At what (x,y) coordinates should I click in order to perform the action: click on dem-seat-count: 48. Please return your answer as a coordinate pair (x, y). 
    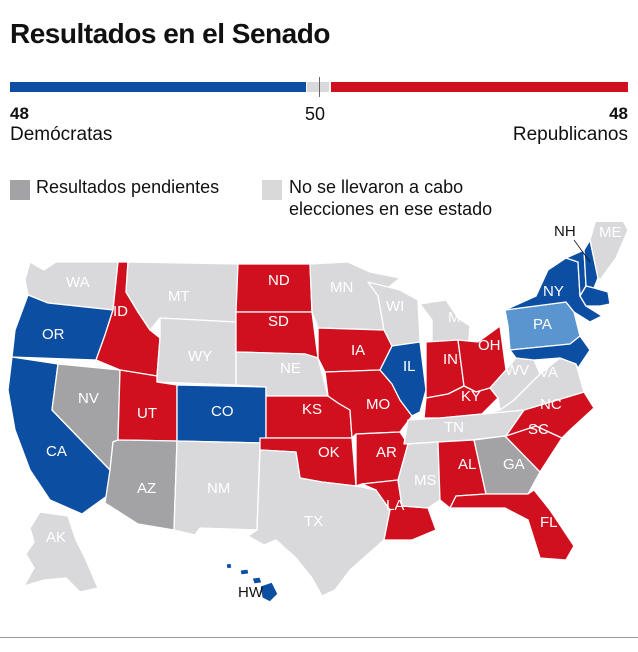
    Looking at the image, I should click on (19, 113).